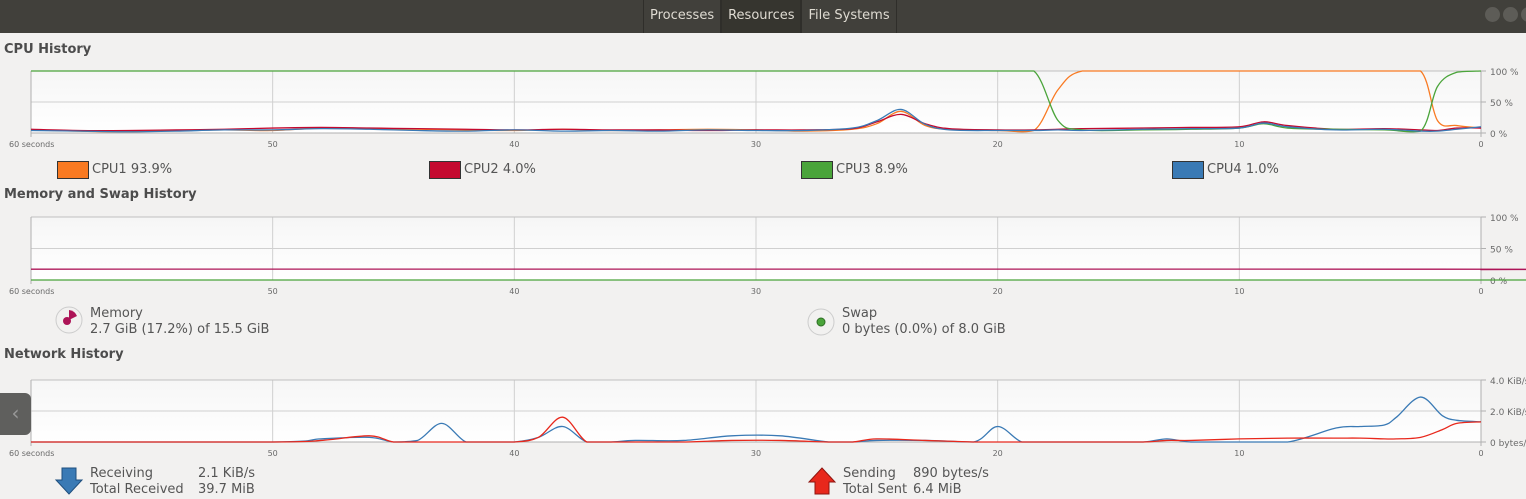 This screenshot has height=499, width=1526. I want to click on memory-pie-icon, so click(69, 320).